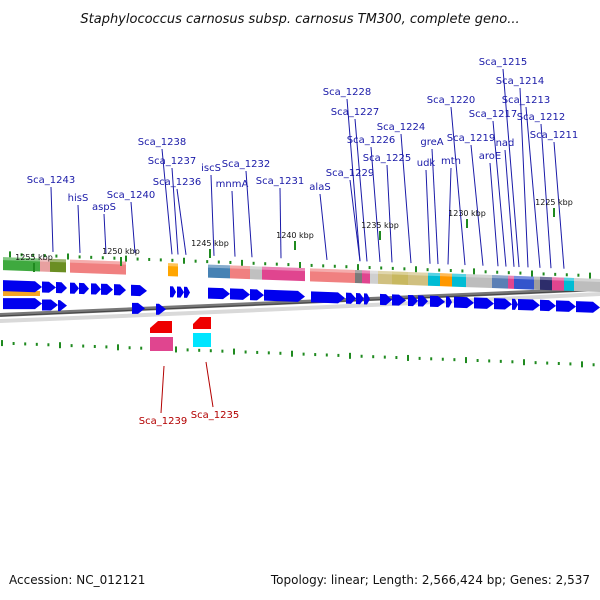  I want to click on gene-label: mtn, so click(451, 161).